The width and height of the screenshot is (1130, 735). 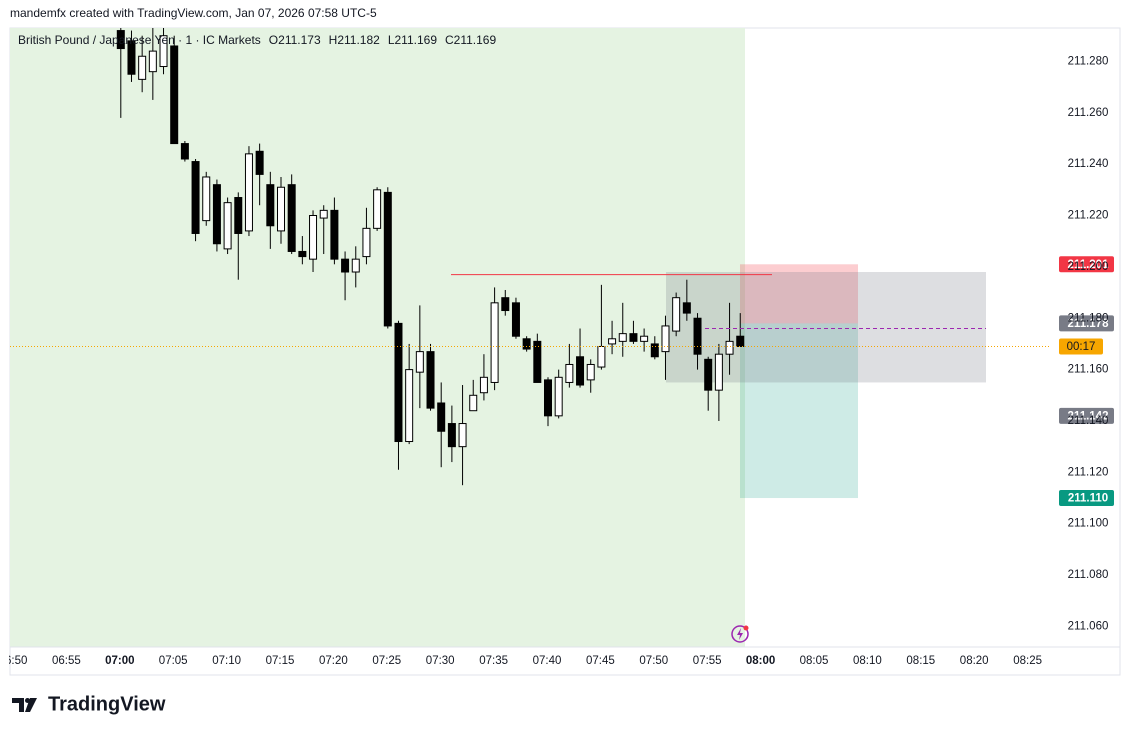 I want to click on y-tick-label: 211.060, so click(x=1088, y=626).